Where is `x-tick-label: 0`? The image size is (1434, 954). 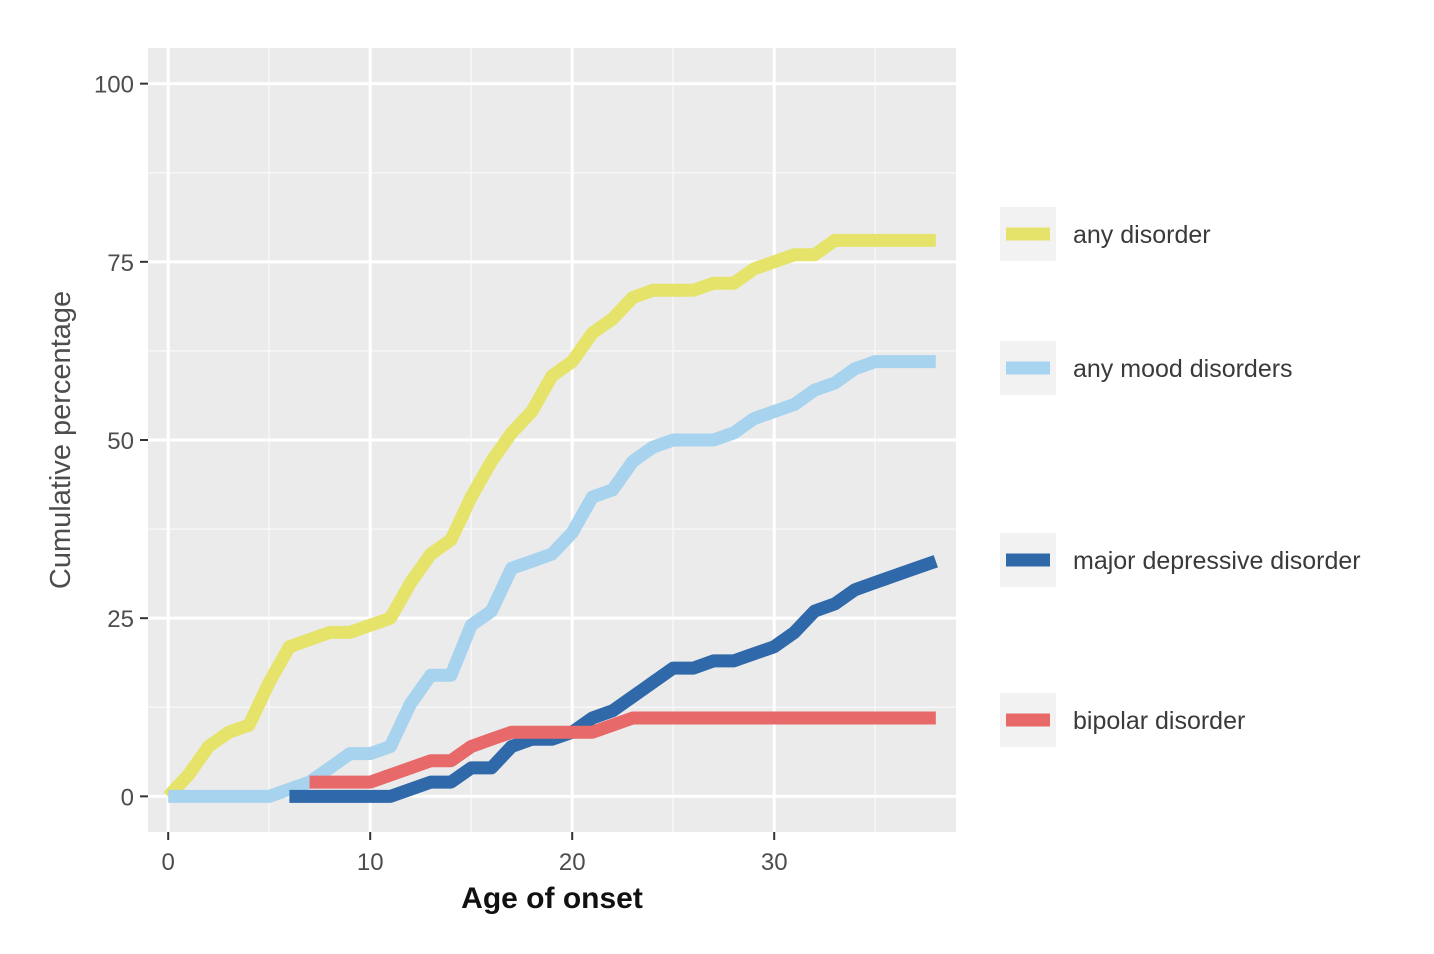
x-tick-label: 0 is located at coordinates (168, 862).